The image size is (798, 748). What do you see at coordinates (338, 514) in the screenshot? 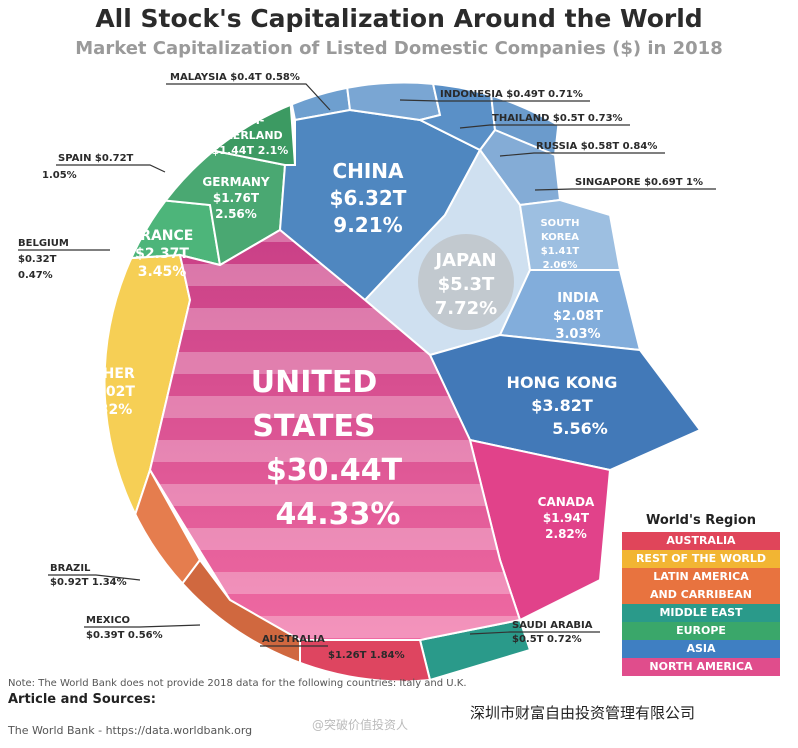
I see `svg-text: 44.33%` at bounding box center [338, 514].